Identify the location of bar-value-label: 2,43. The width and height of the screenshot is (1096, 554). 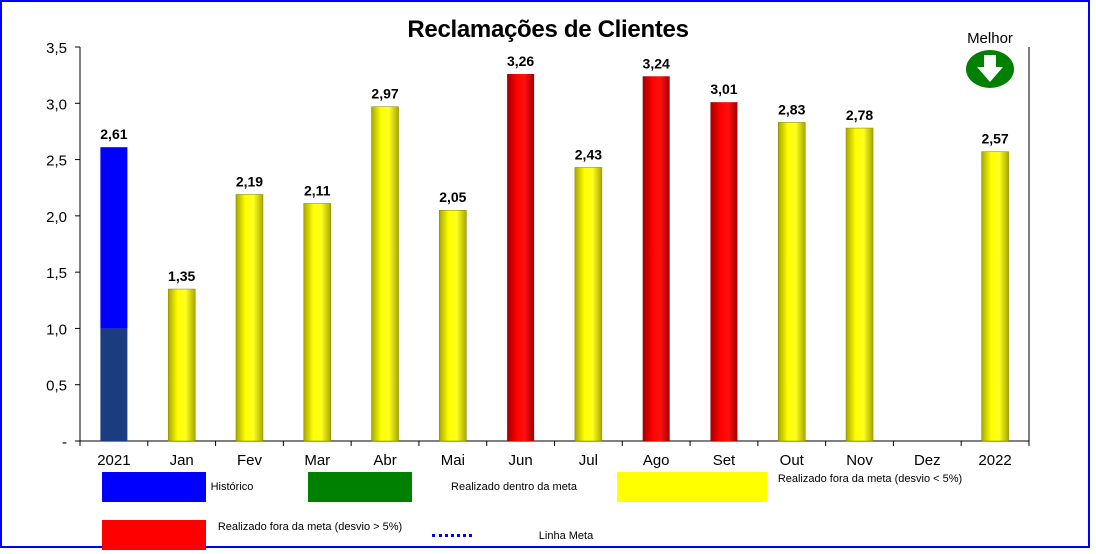
(588, 154).